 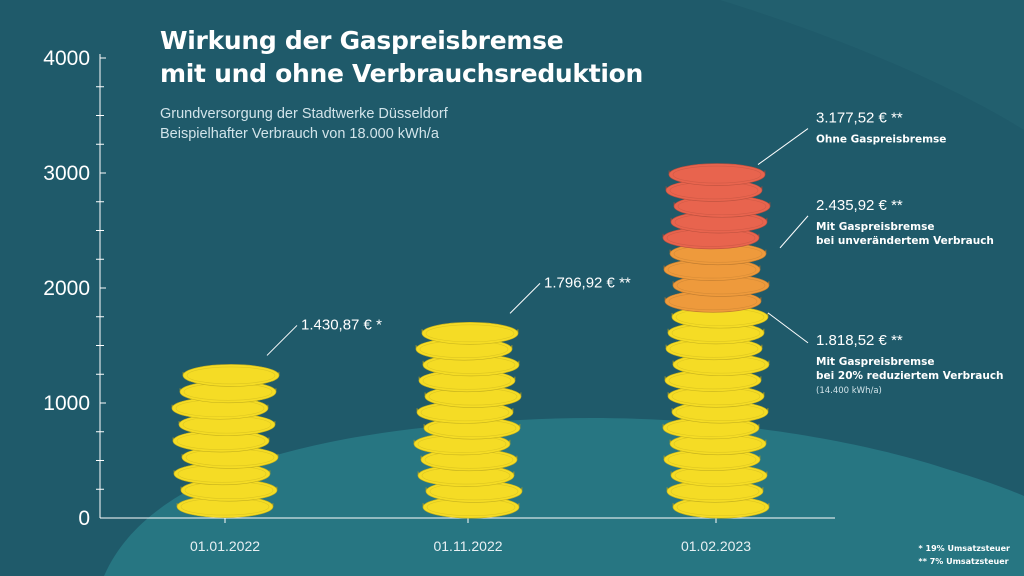 I want to click on annotation-value: 1.430,87 € *, so click(x=341, y=324).